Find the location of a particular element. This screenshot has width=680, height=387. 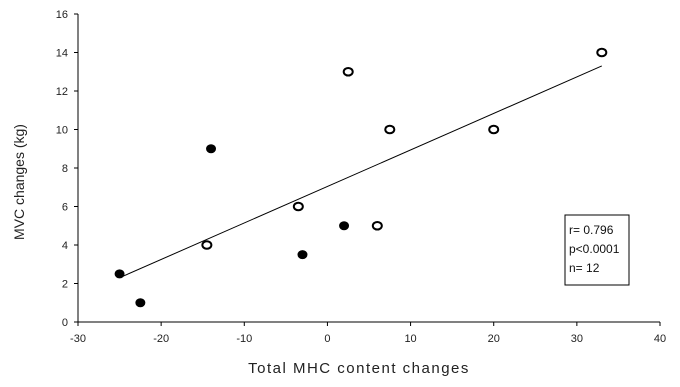

stat-p: p<0.0001 is located at coordinates (594, 249).